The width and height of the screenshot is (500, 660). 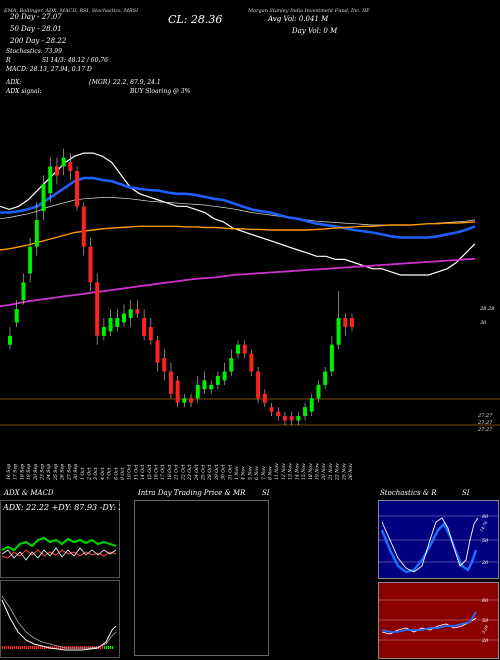 I want to click on adx-label: ADX:, so click(x=14, y=82).